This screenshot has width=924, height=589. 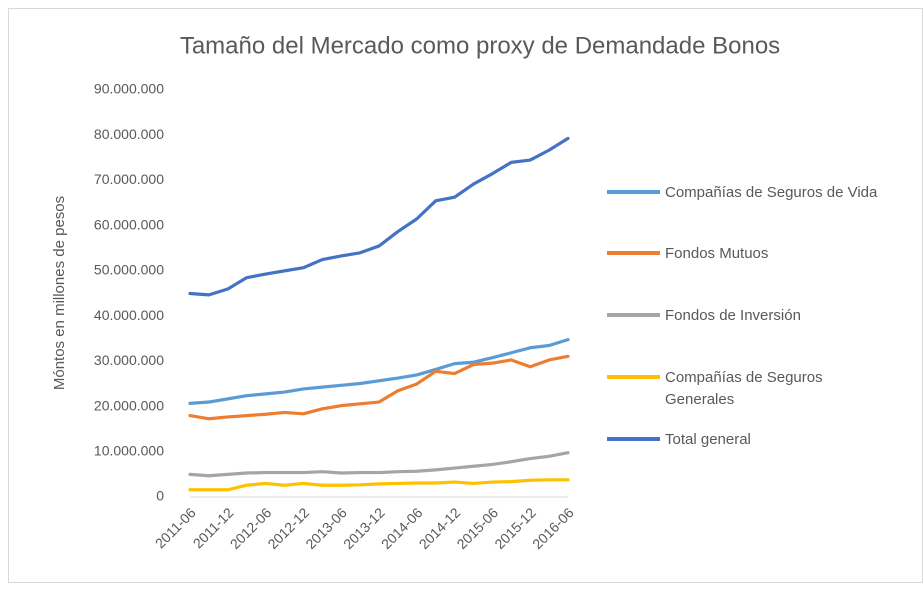 What do you see at coordinates (129, 405) in the screenshot?
I see `y-tick-label: 20.000.000` at bounding box center [129, 405].